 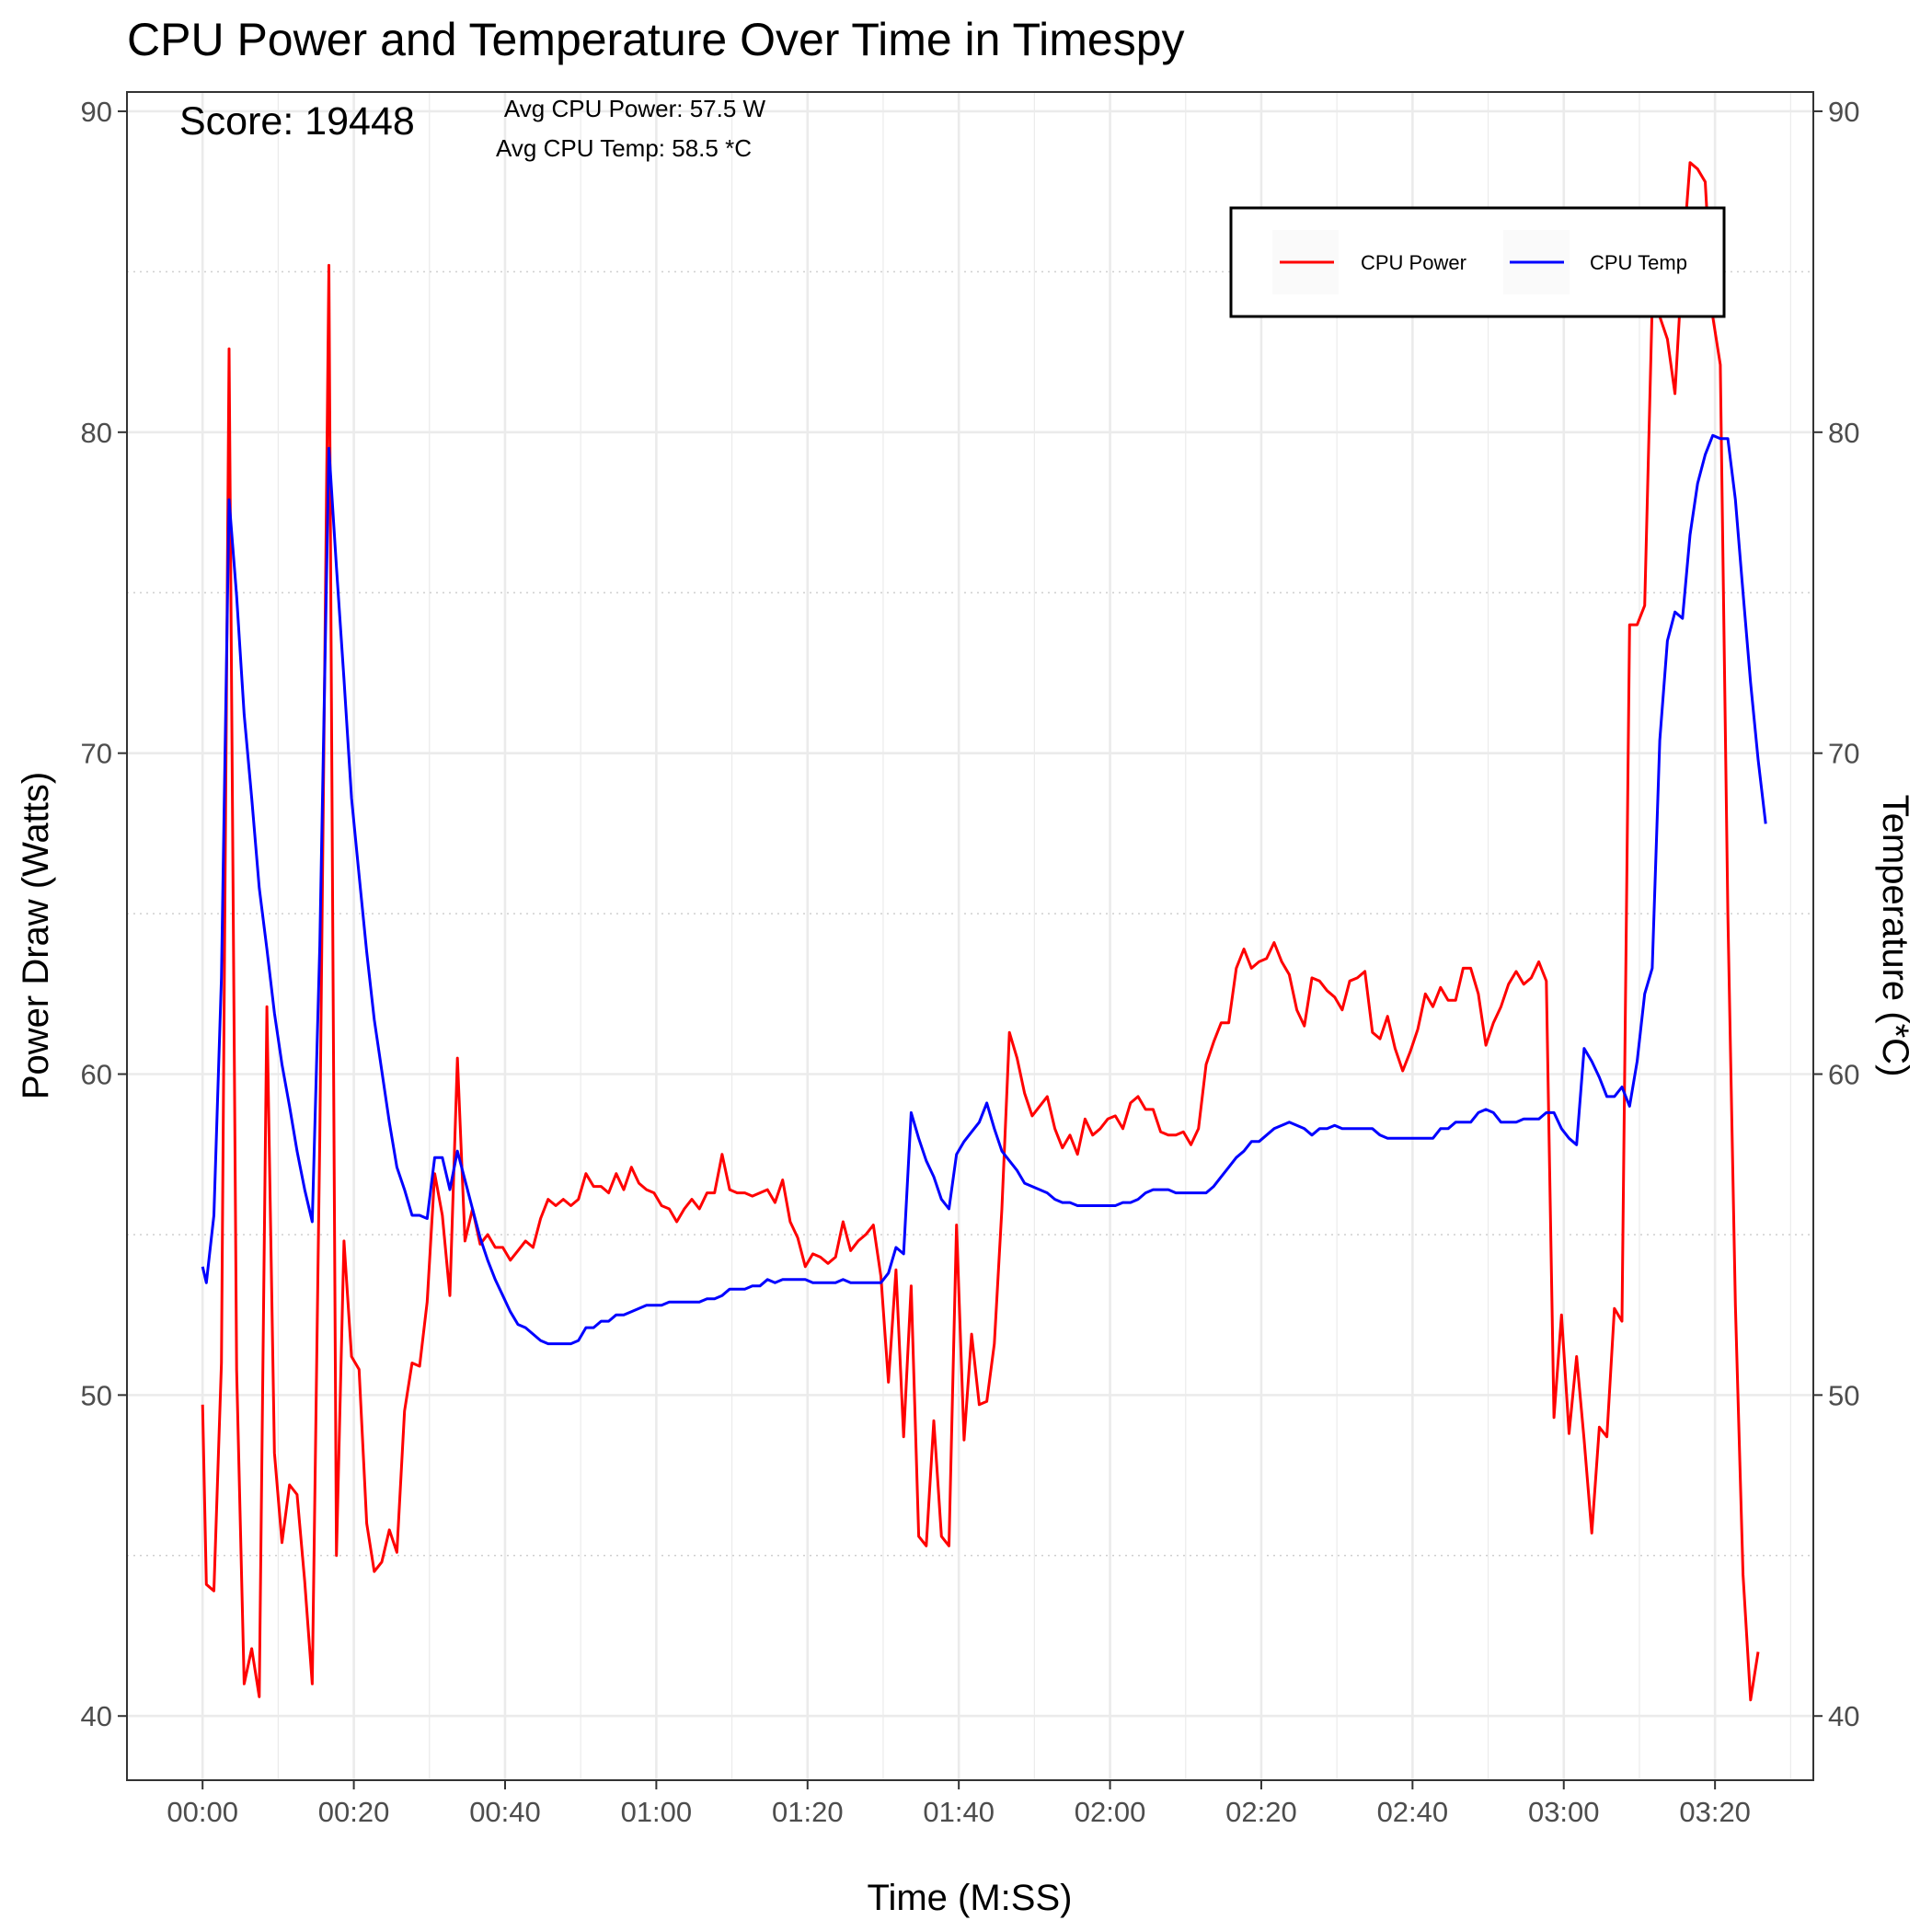 What do you see at coordinates (505, 1812) in the screenshot?
I see `x-tick-label: 00:40` at bounding box center [505, 1812].